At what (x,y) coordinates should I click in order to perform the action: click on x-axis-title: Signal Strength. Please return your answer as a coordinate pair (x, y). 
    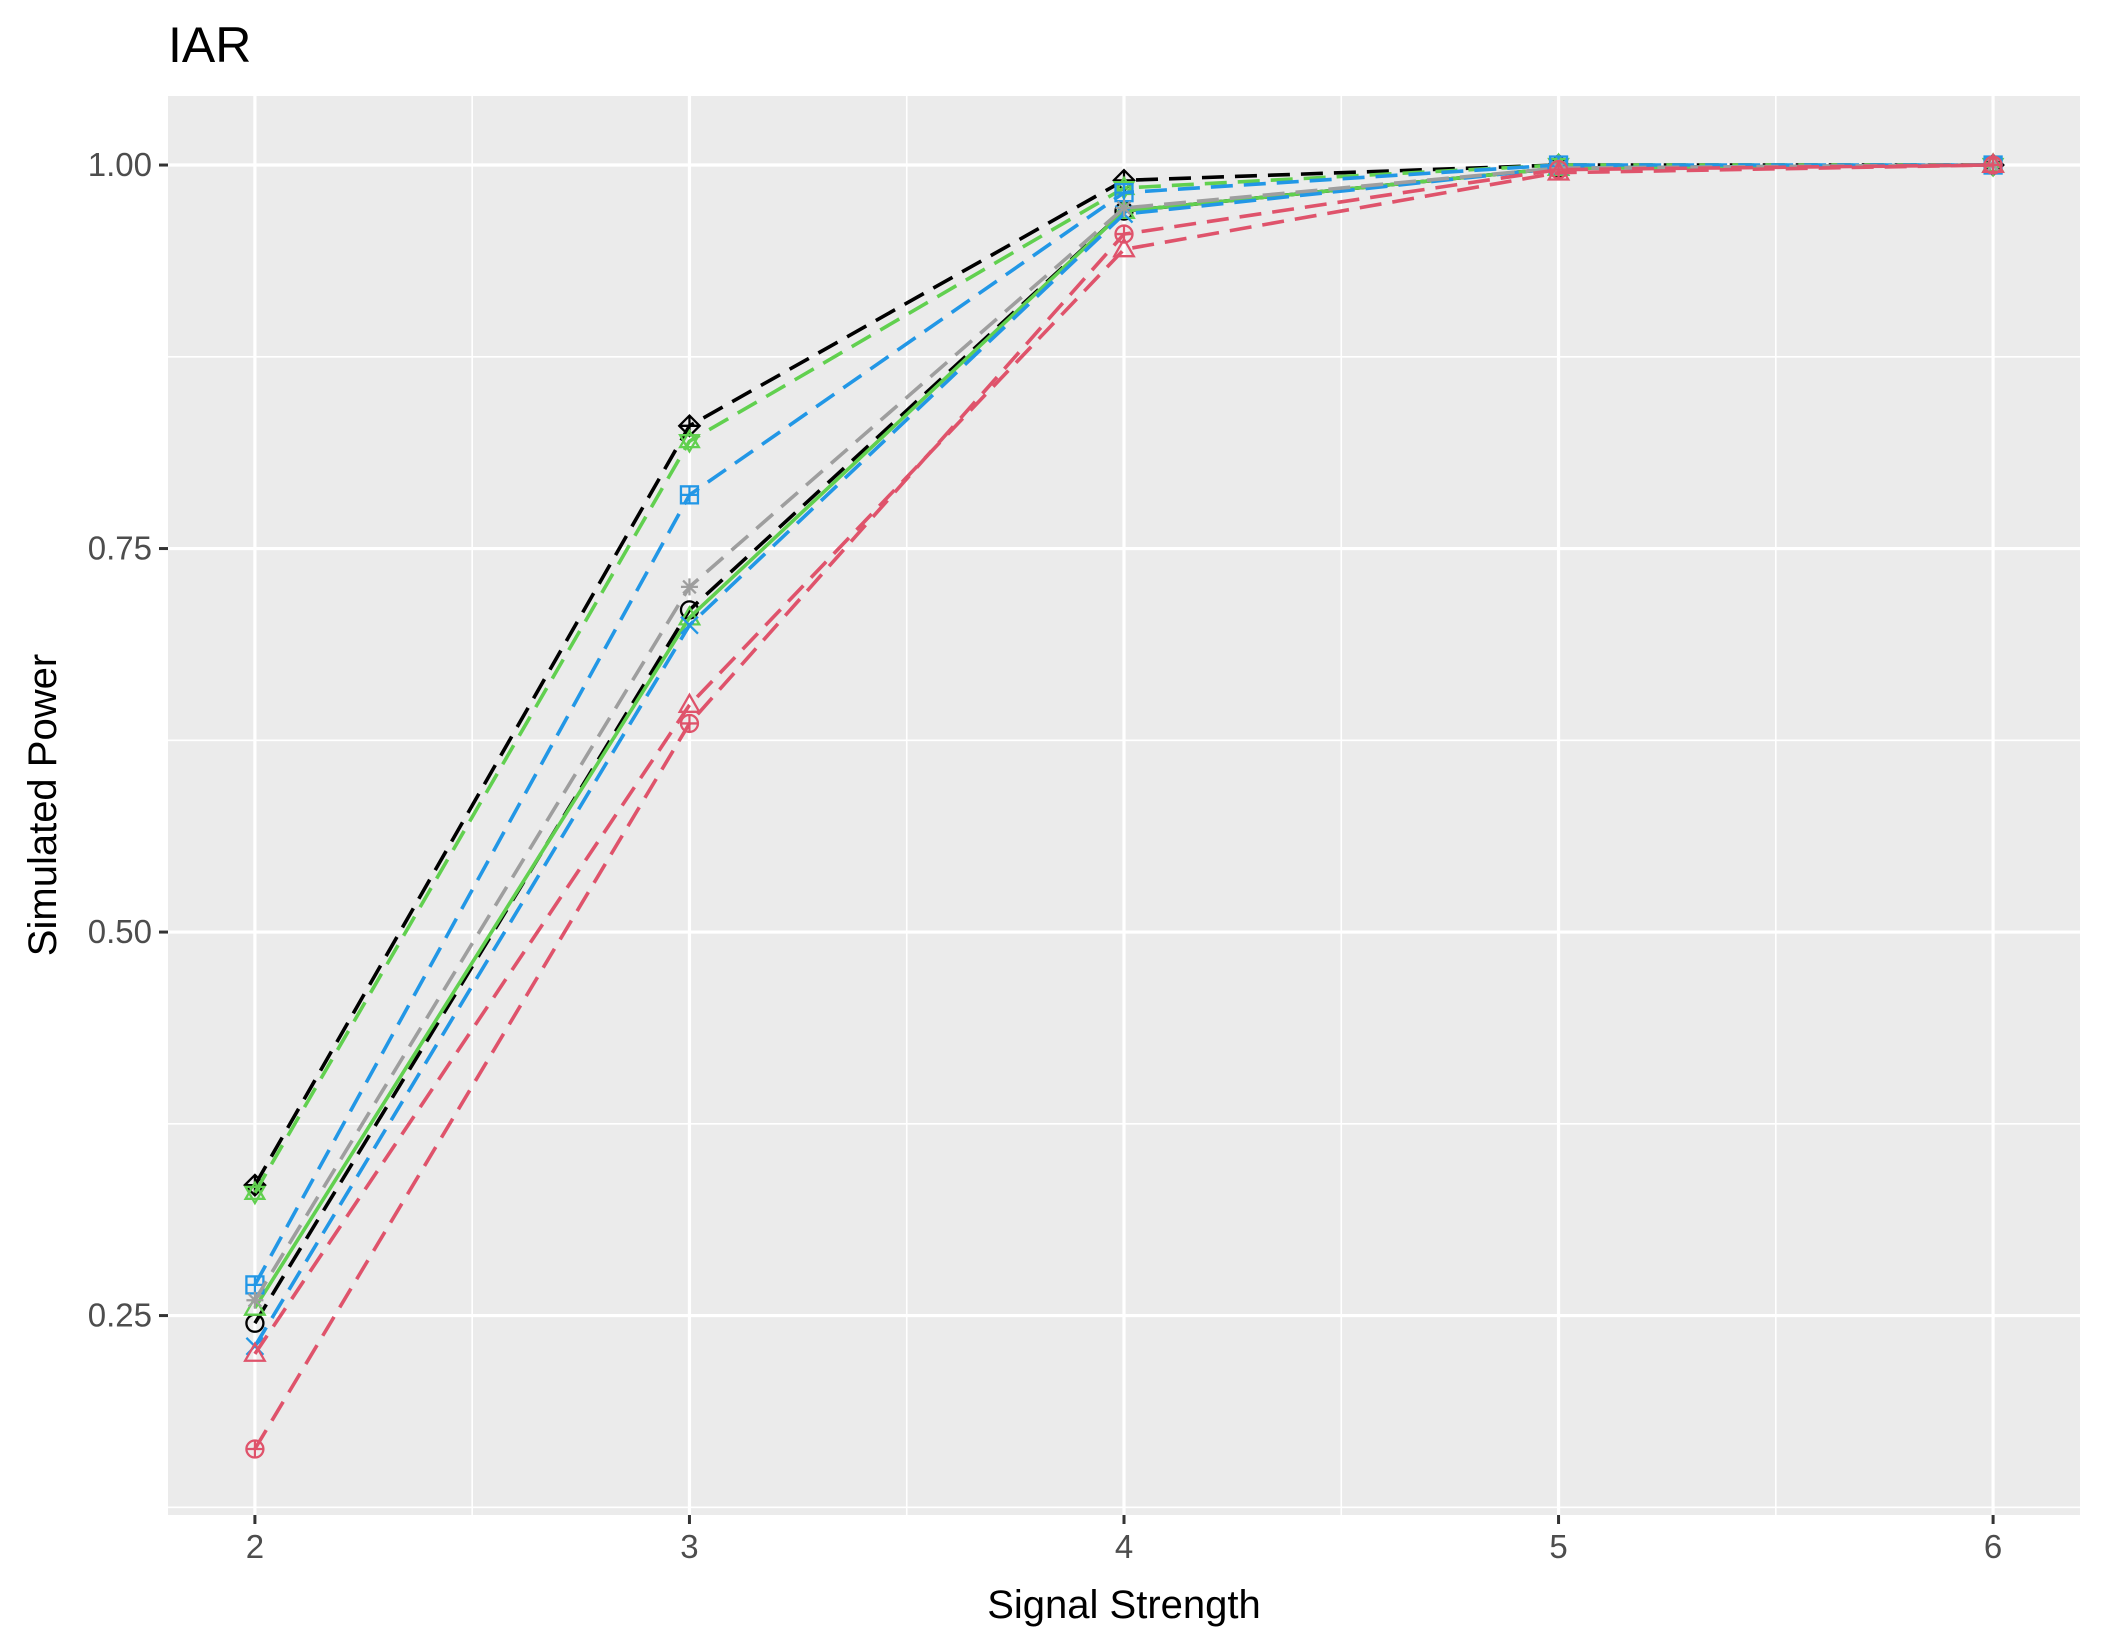
    Looking at the image, I should click on (1124, 1605).